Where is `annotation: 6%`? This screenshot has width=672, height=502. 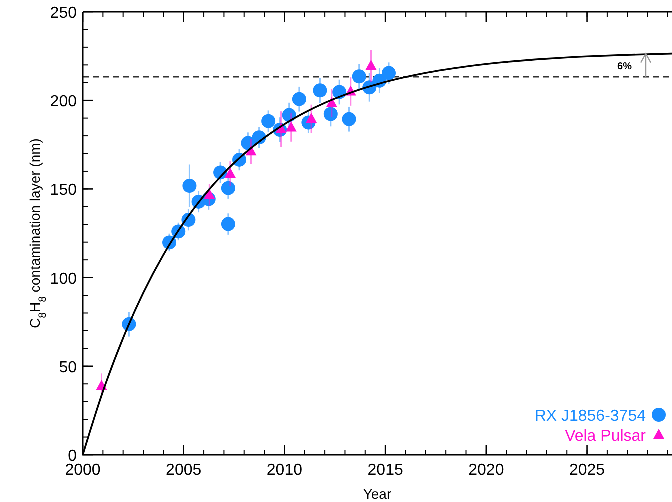 annotation: 6% is located at coordinates (625, 66).